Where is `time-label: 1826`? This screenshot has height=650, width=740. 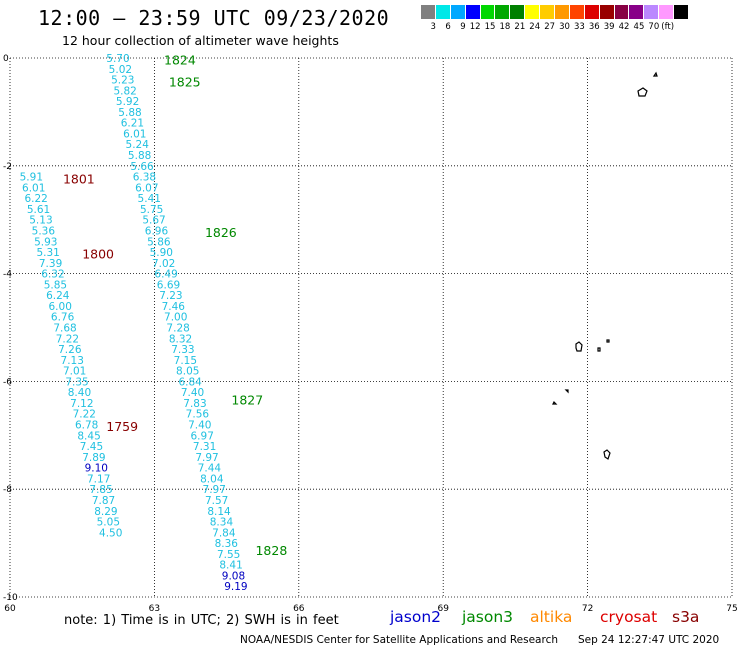 time-label: 1826 is located at coordinates (221, 232).